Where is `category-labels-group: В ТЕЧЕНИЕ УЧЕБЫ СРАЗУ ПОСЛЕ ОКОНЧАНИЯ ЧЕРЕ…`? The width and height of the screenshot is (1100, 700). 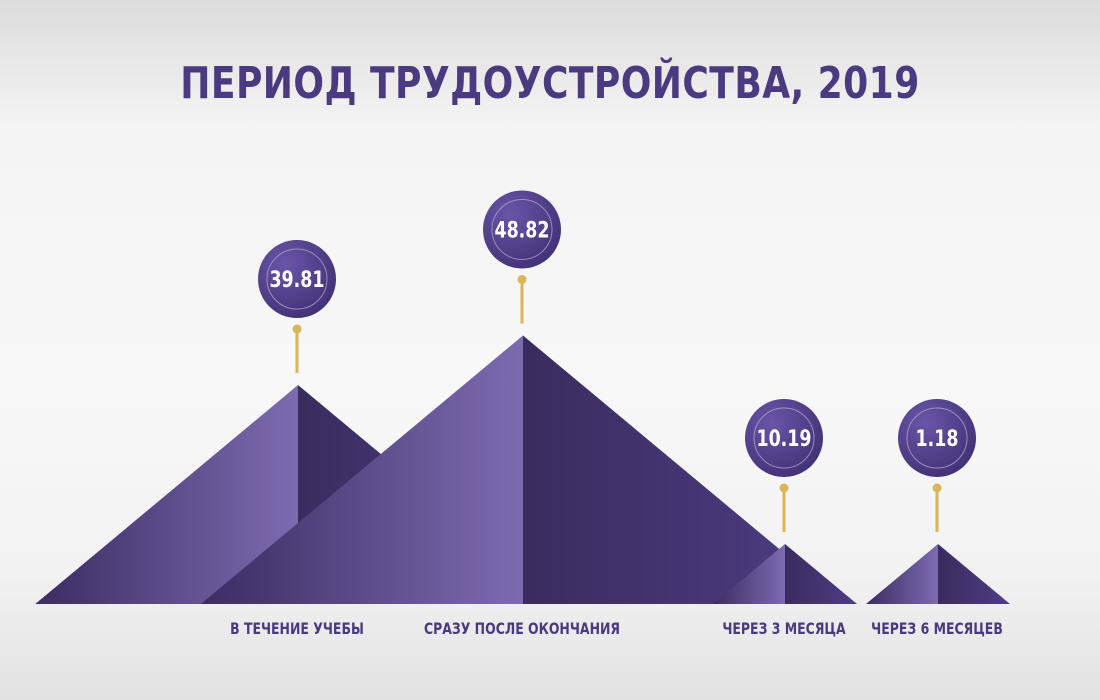 category-labels-group: В ТЕЧЕНИЕ УЧЕБЫ СРАЗУ ПОСЛЕ ОКОНЧАНИЯ ЧЕРЕ… is located at coordinates (616, 630).